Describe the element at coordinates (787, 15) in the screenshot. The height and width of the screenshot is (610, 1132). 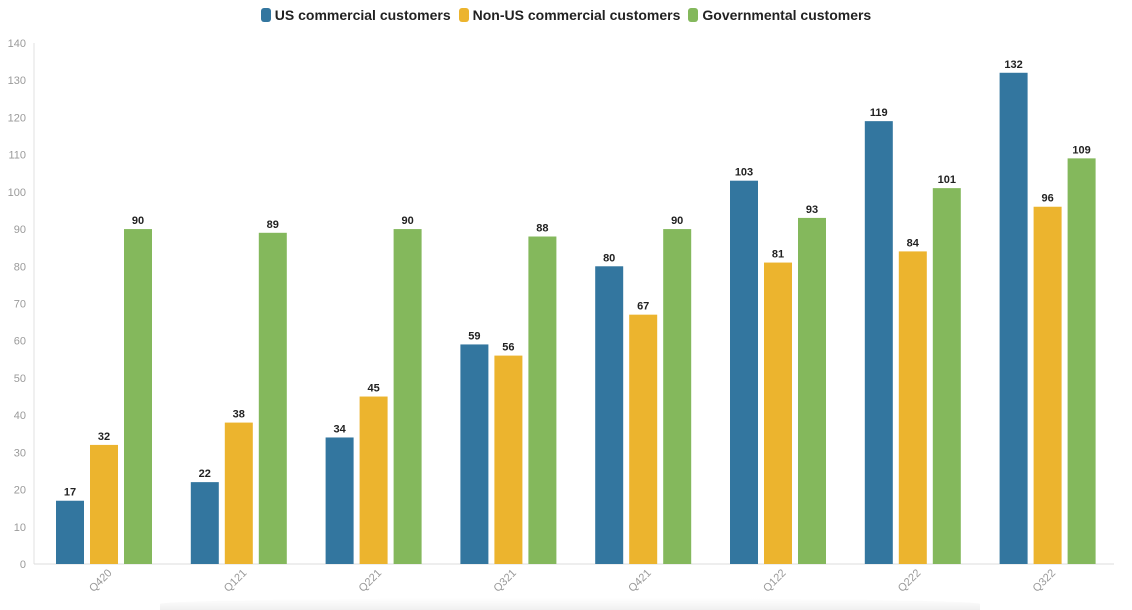
I see `legend-label-governmental: Governmental customers` at that location.